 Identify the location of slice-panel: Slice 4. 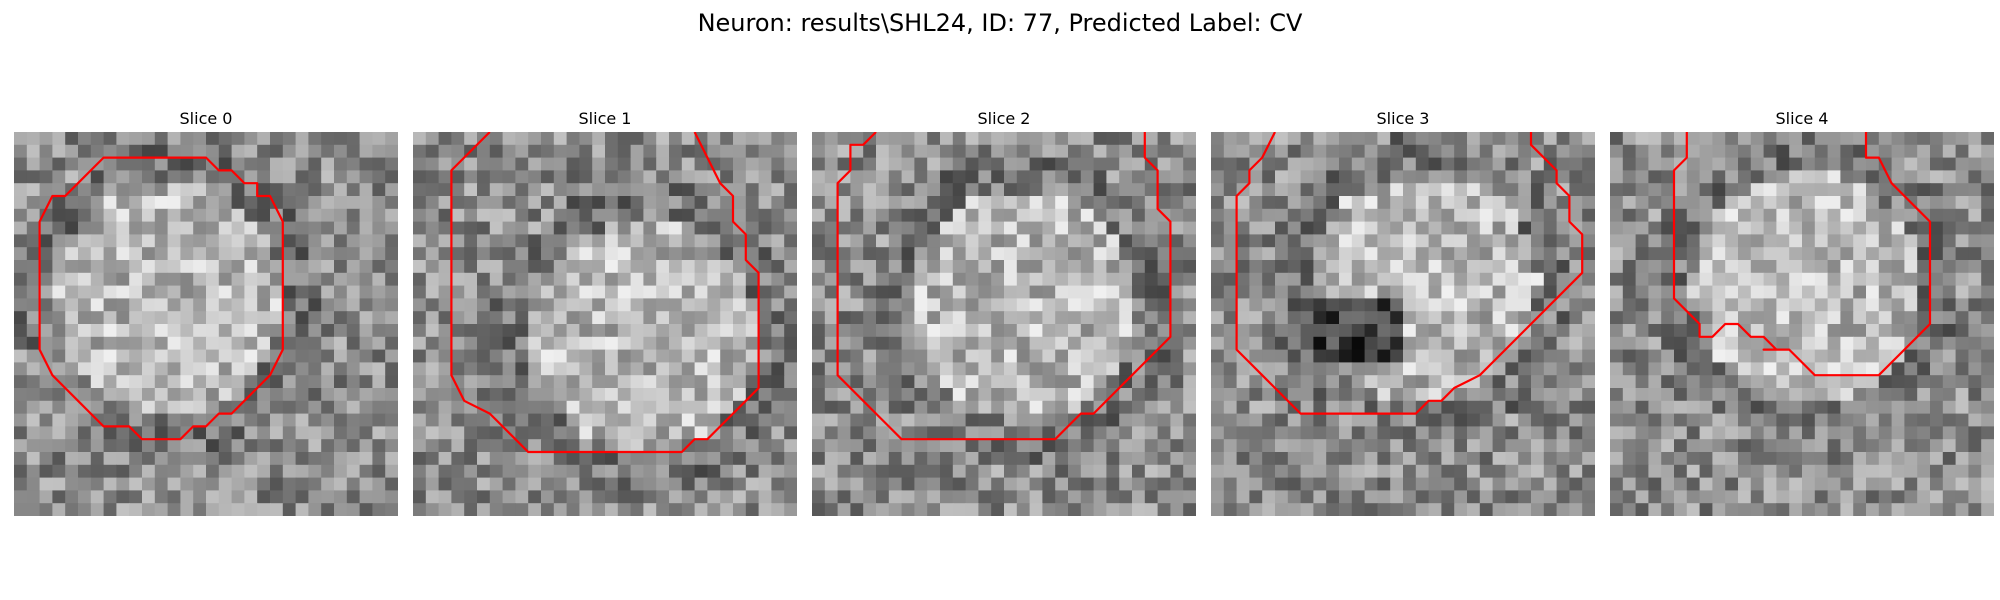
(1802, 312).